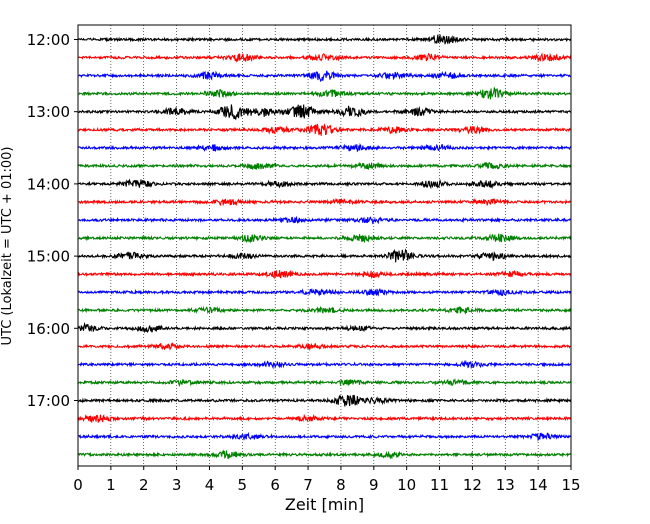  Describe the element at coordinates (406, 485) in the screenshot. I see `x-tick-label-10: 10` at that location.